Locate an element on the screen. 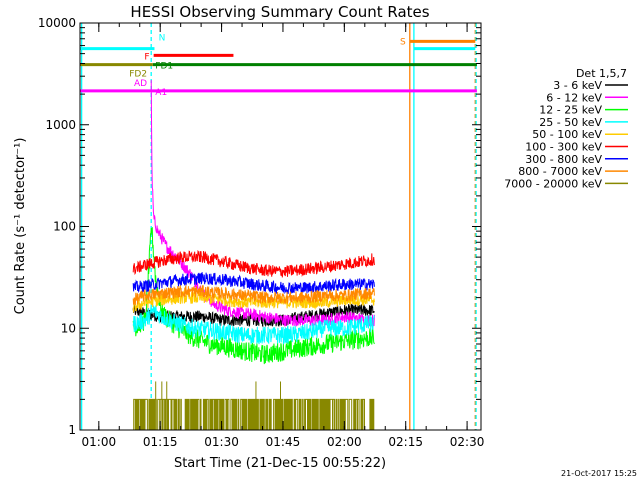 Image resolution: width=640 pixels, height=480 pixels. legend-entry-label: 6 - 12 keV is located at coordinates (574, 97).